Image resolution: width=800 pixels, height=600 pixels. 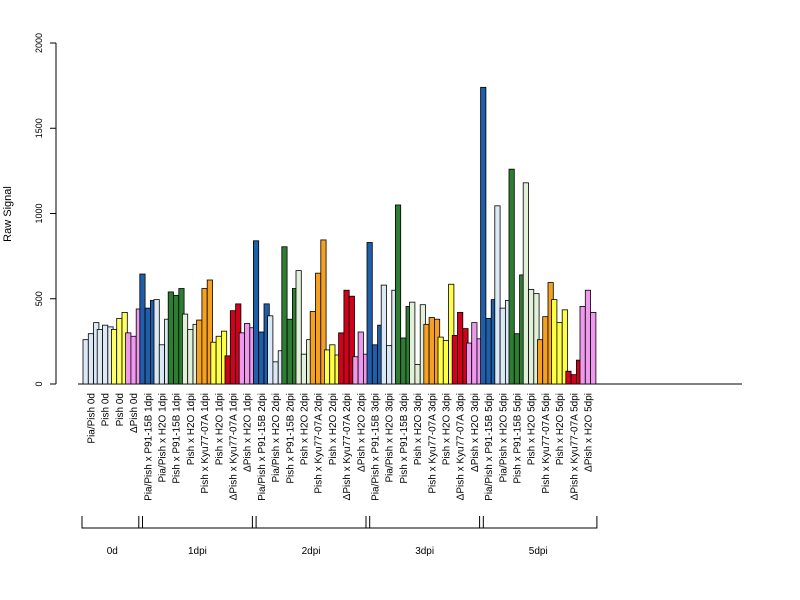 I want to click on x-tick-label: Pia/Pish x P91-15B 2dpi, so click(x=262, y=447).